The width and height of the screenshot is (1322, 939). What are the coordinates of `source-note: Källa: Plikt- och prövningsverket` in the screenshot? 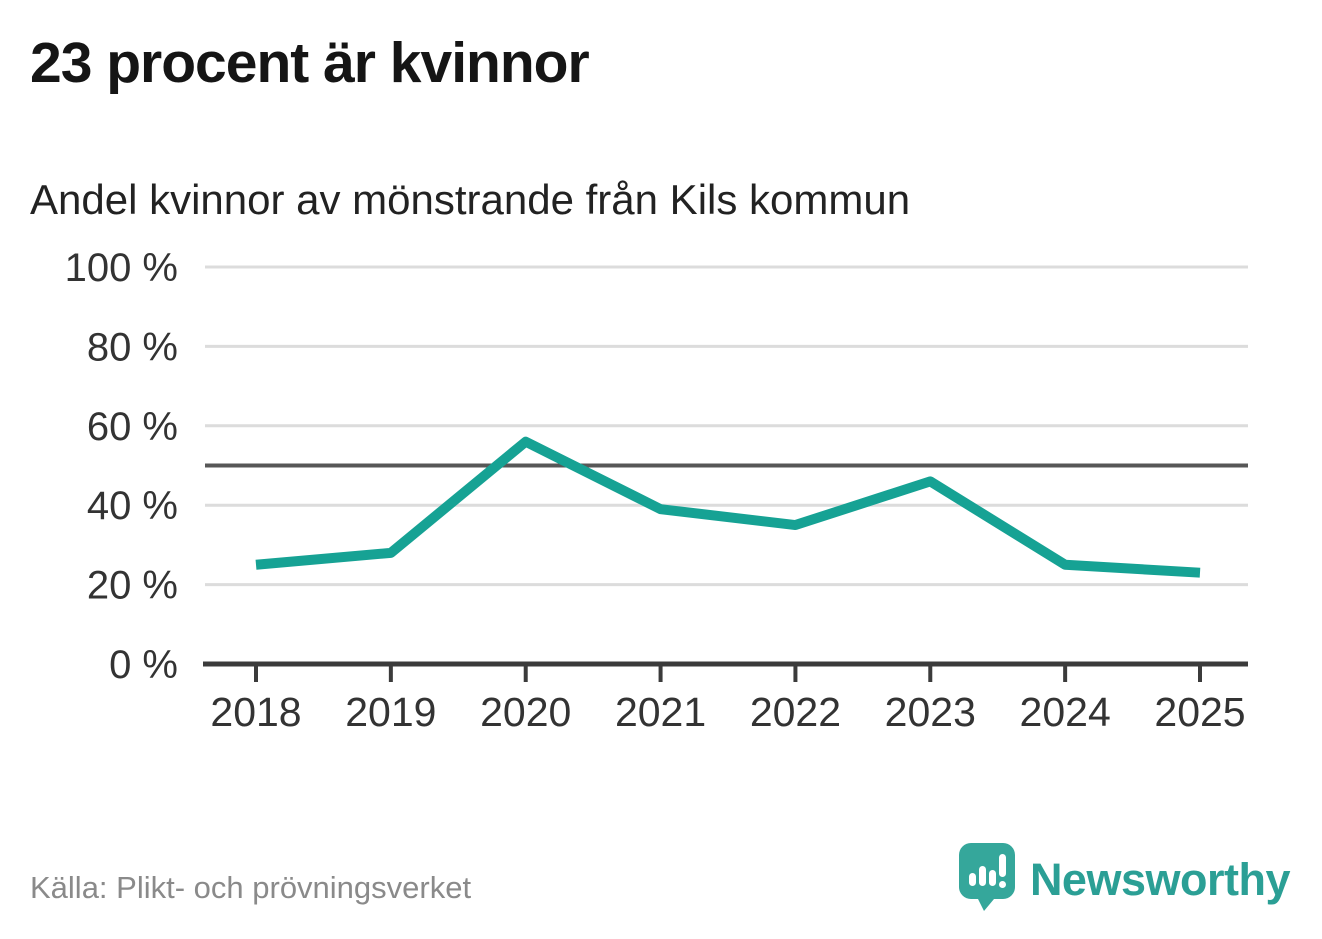 It's located at (251, 887).